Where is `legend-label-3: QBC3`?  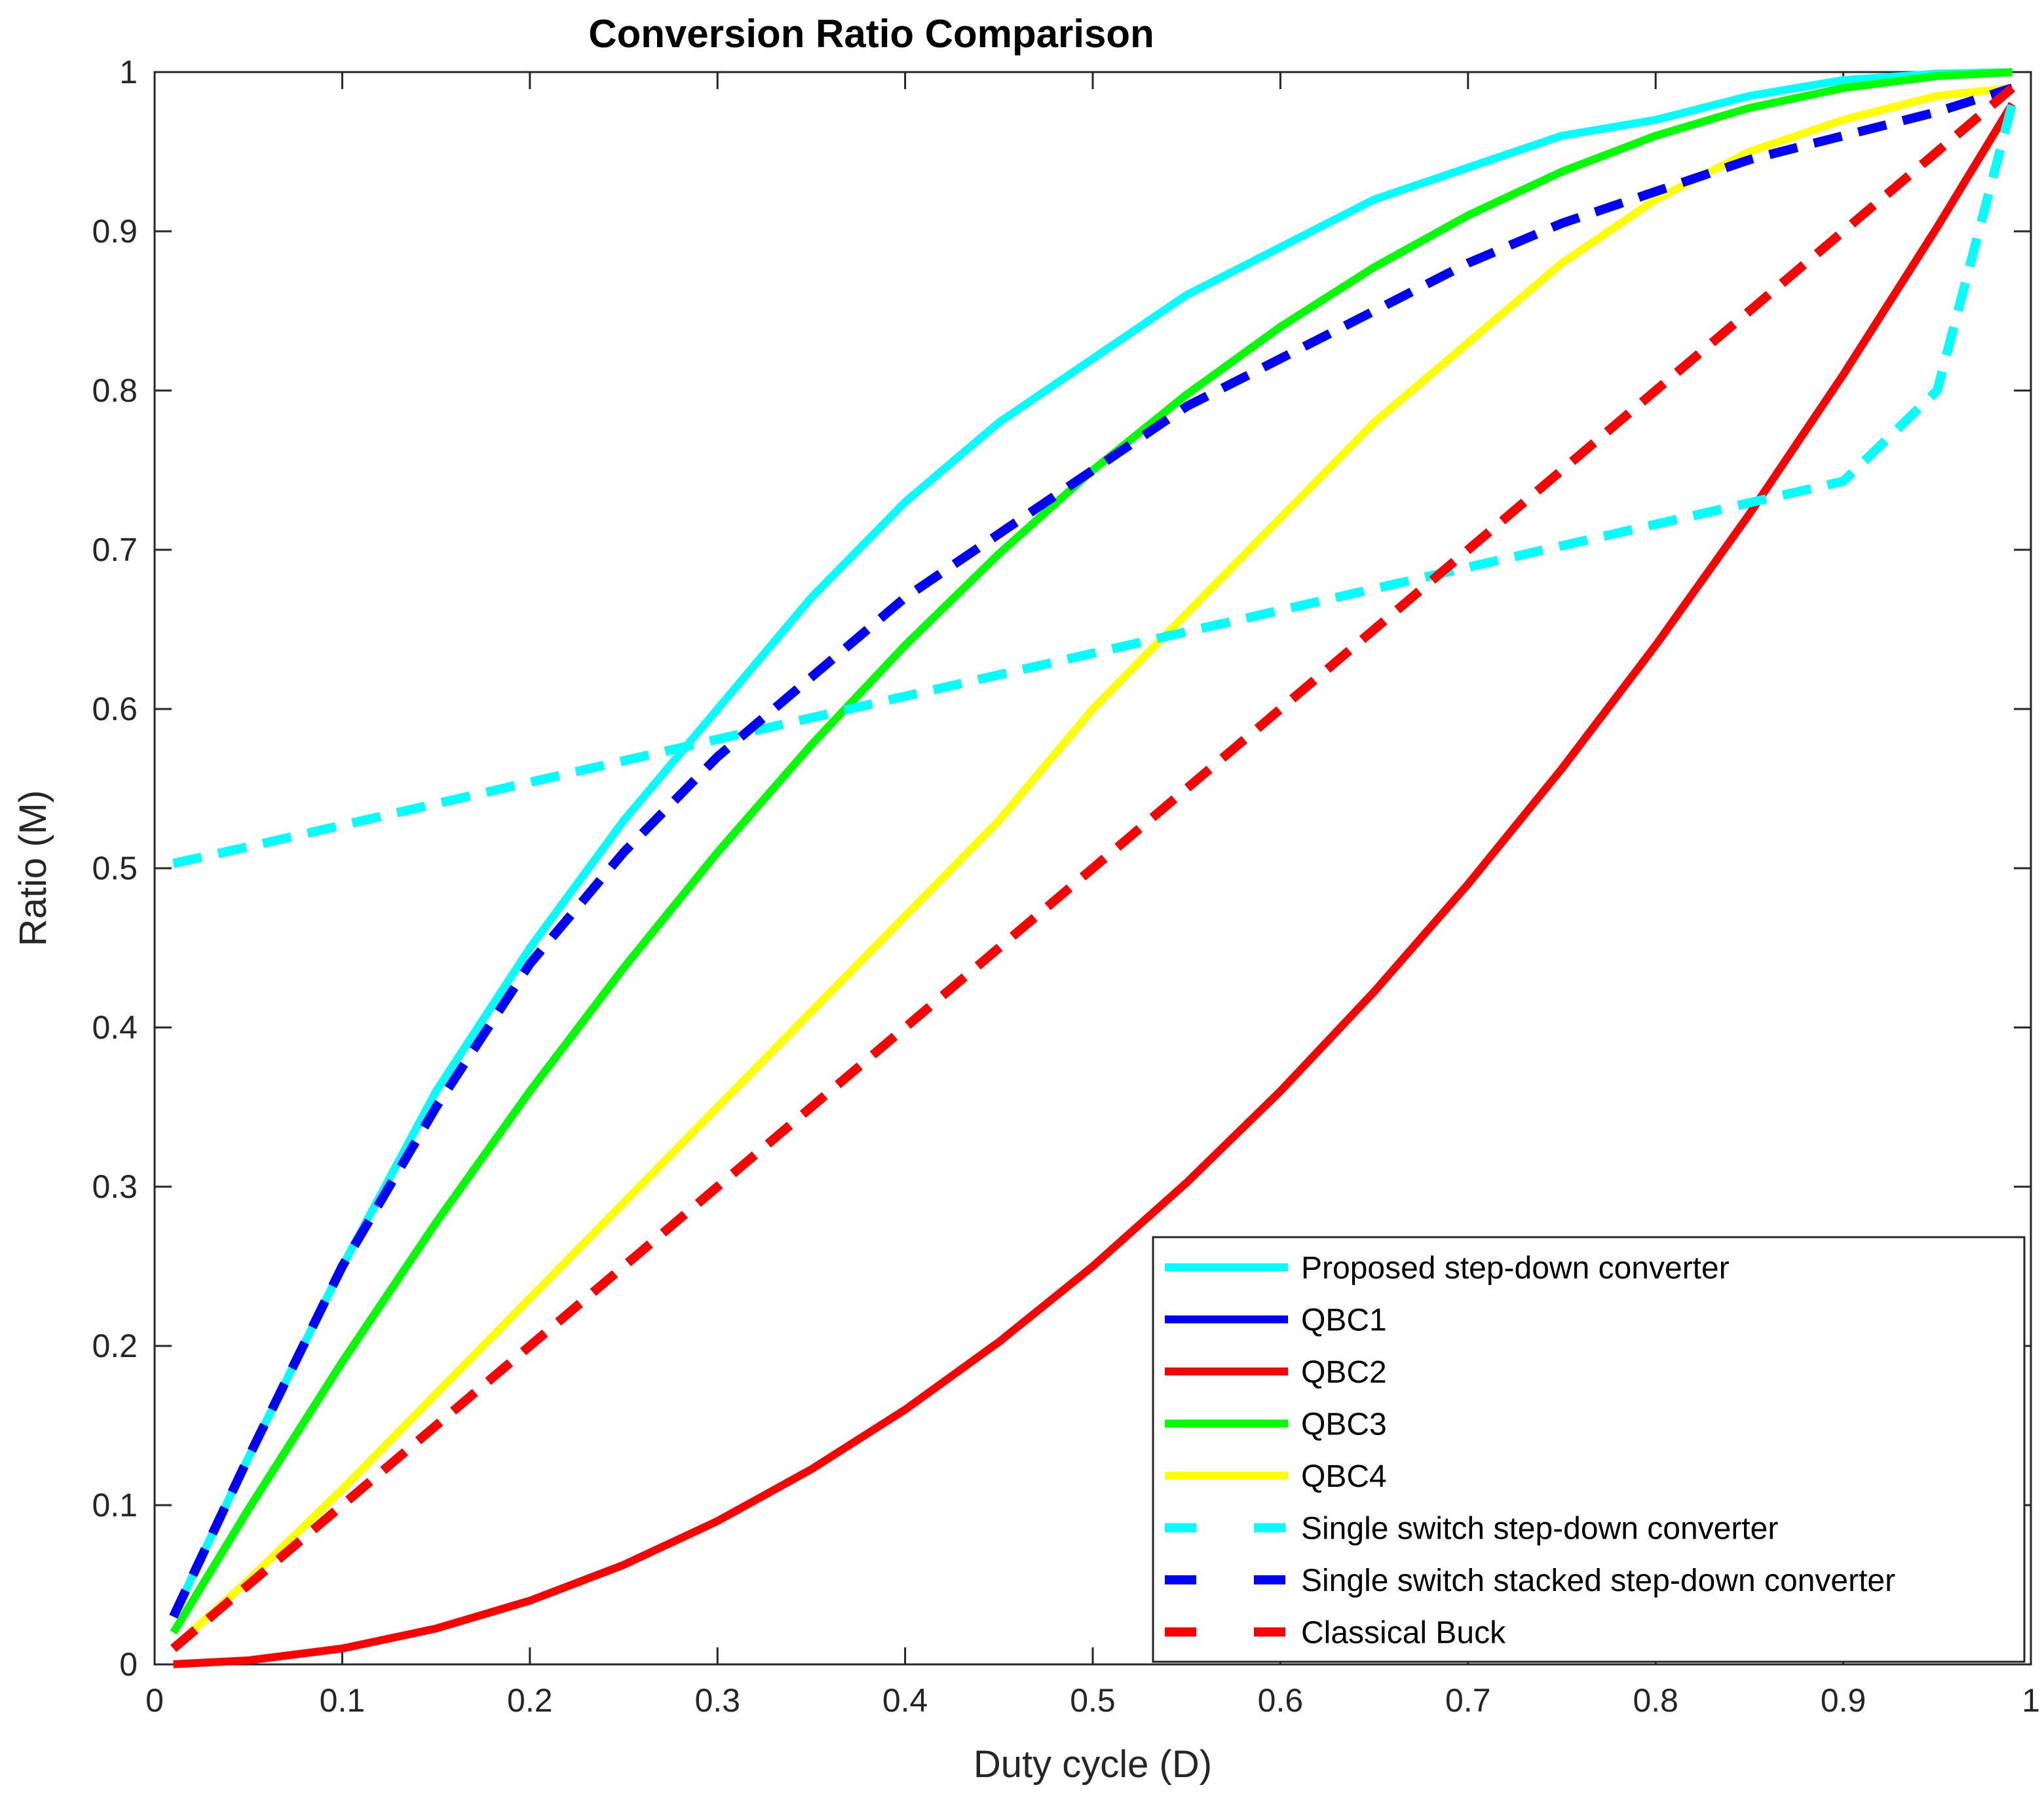 legend-label-3: QBC3 is located at coordinates (1344, 1425).